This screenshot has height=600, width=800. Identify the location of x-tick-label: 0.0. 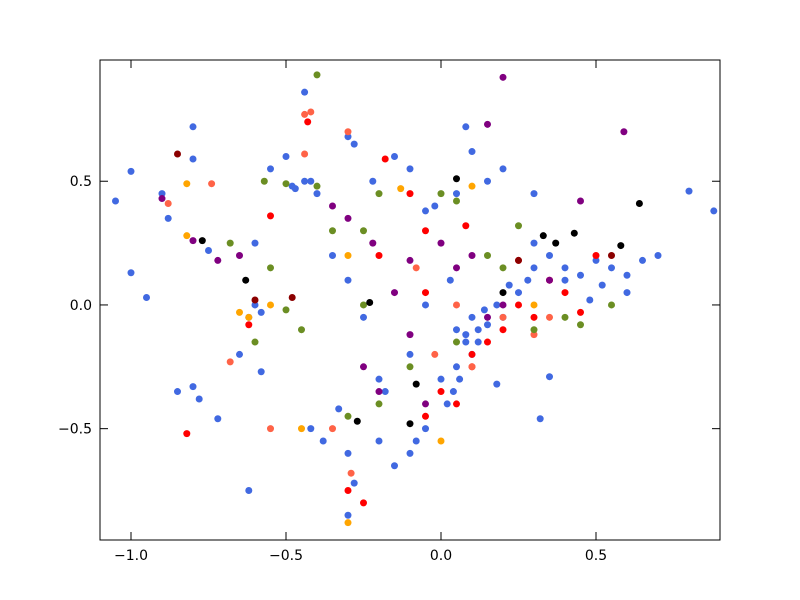
(441, 556).